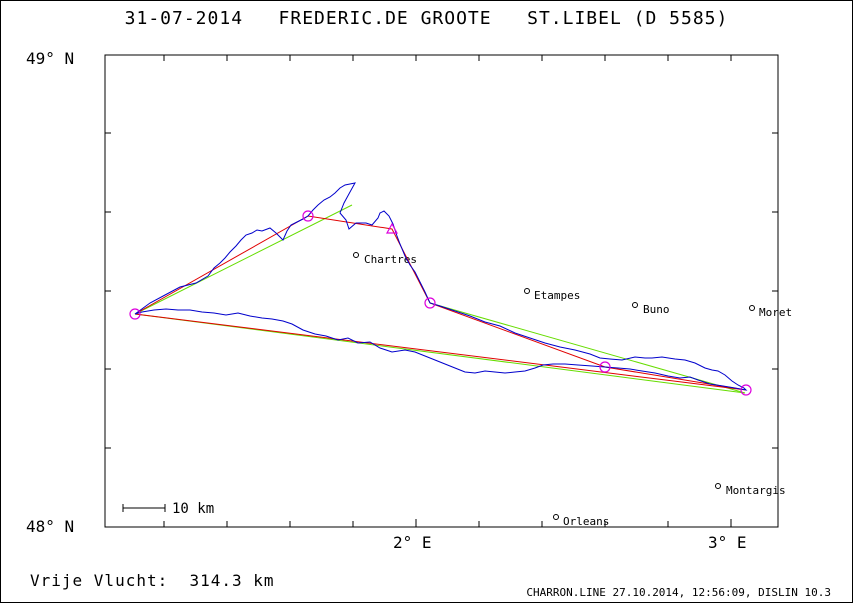 The width and height of the screenshot is (853, 603). What do you see at coordinates (527, 291) in the screenshot?
I see `city-marker-etampes` at bounding box center [527, 291].